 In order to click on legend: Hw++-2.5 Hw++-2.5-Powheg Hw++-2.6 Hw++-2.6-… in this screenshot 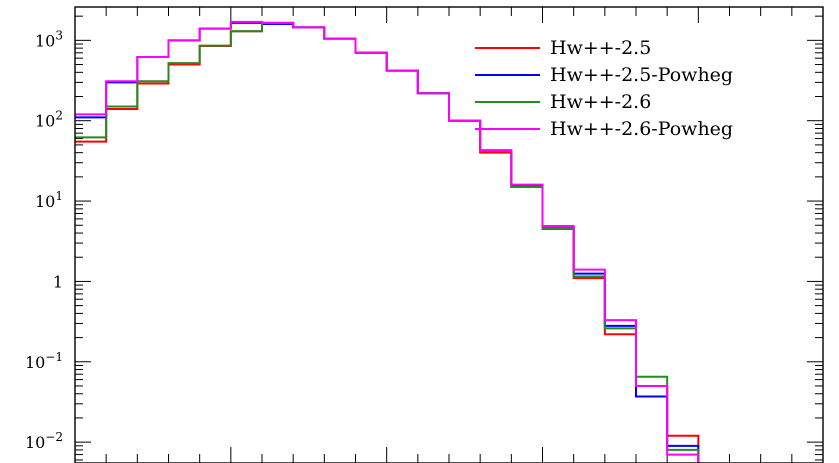, I will do `click(604, 88)`.